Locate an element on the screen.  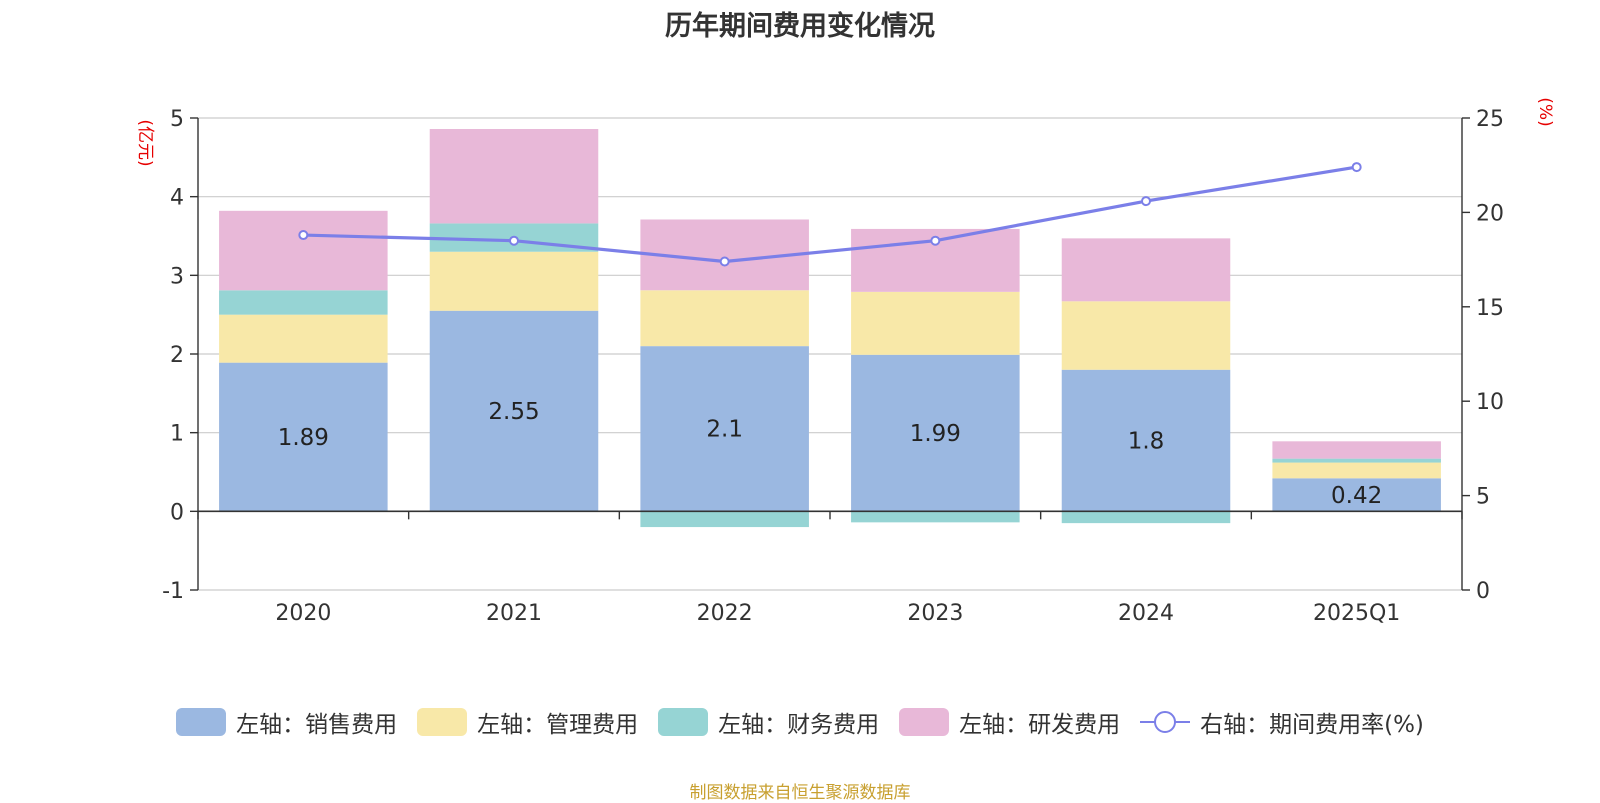
left-tick-label: 0 is located at coordinates (177, 512).